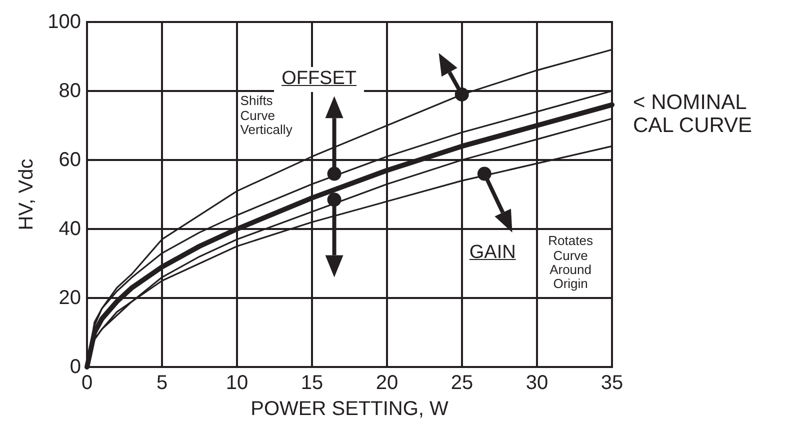  Describe the element at coordinates (319, 79) in the screenshot. I see `annotation: OFFSET` at that location.